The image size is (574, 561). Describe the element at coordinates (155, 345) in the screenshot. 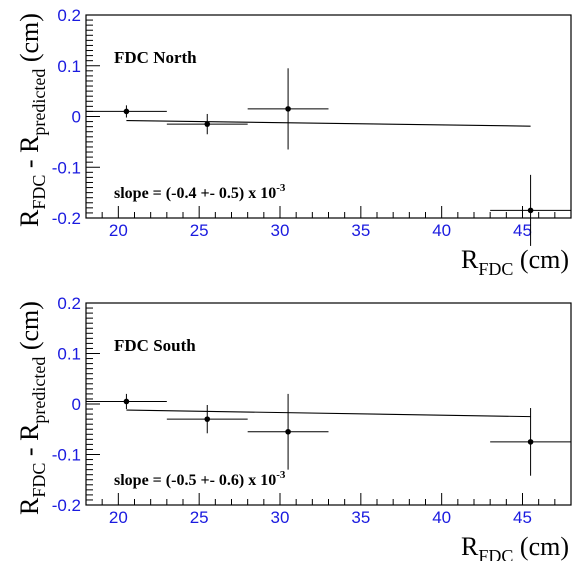

I see `panel-title: FDC South` at that location.